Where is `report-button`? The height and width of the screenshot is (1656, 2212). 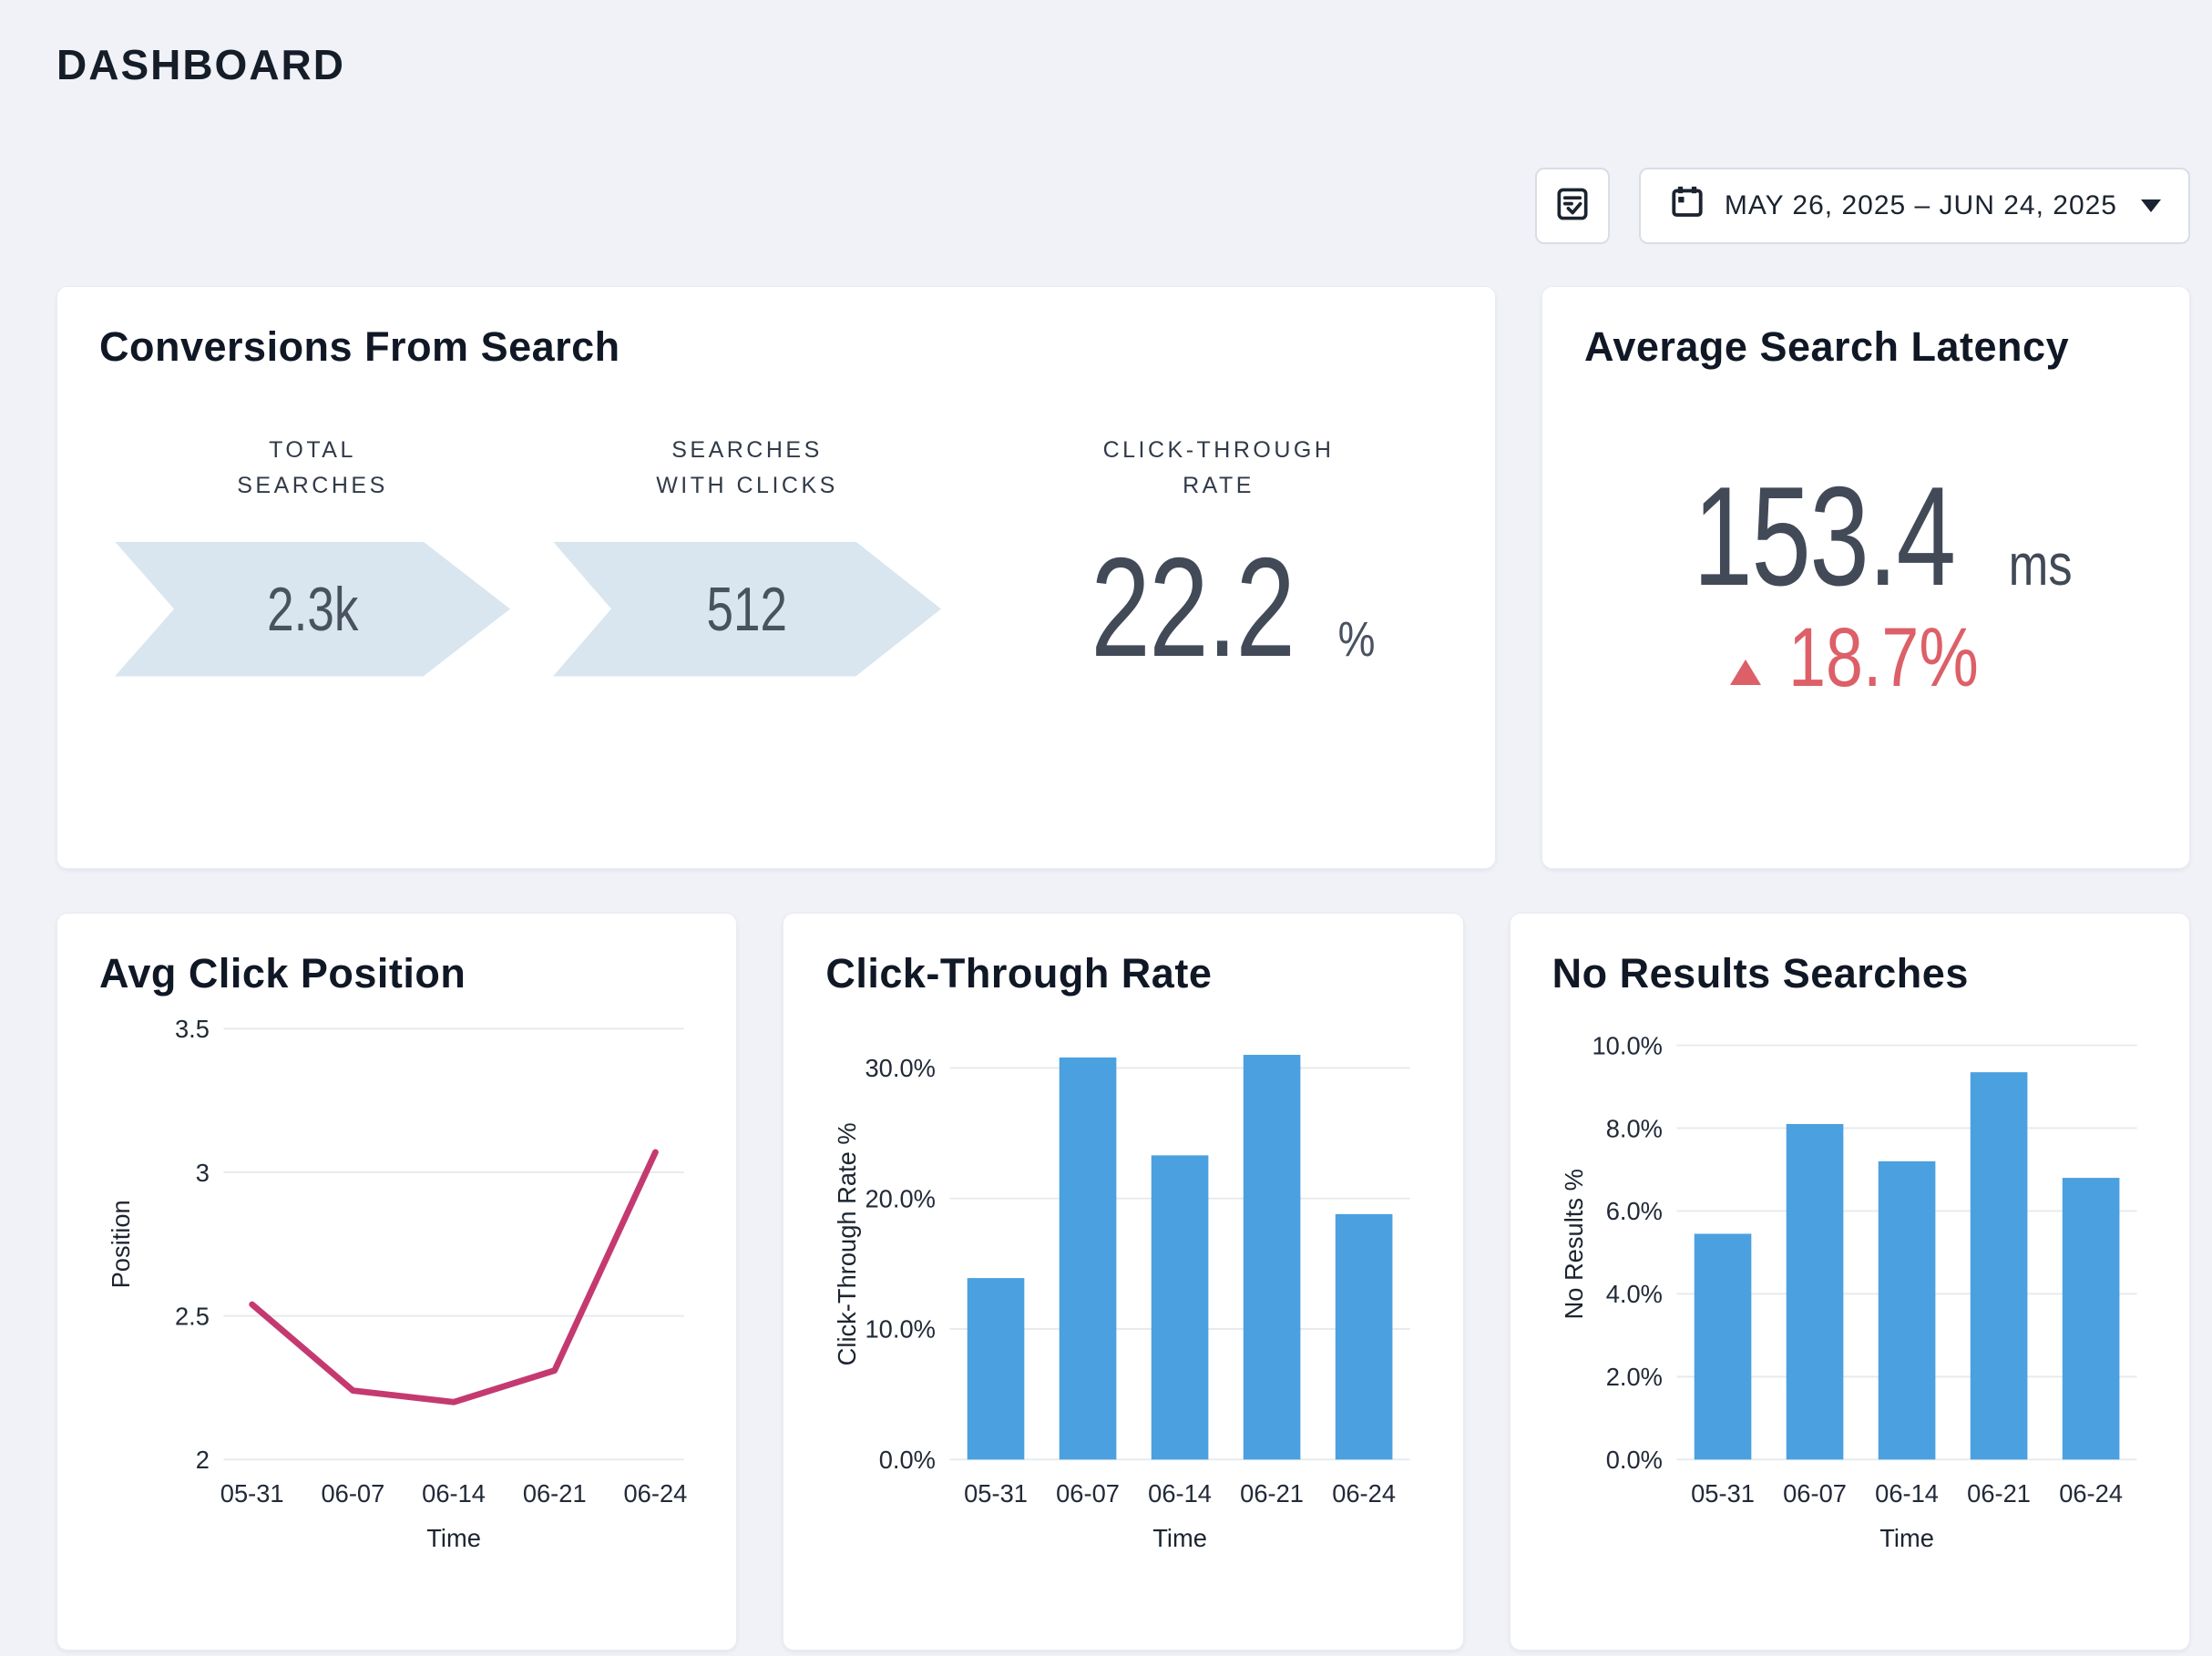 report-button is located at coordinates (1572, 206).